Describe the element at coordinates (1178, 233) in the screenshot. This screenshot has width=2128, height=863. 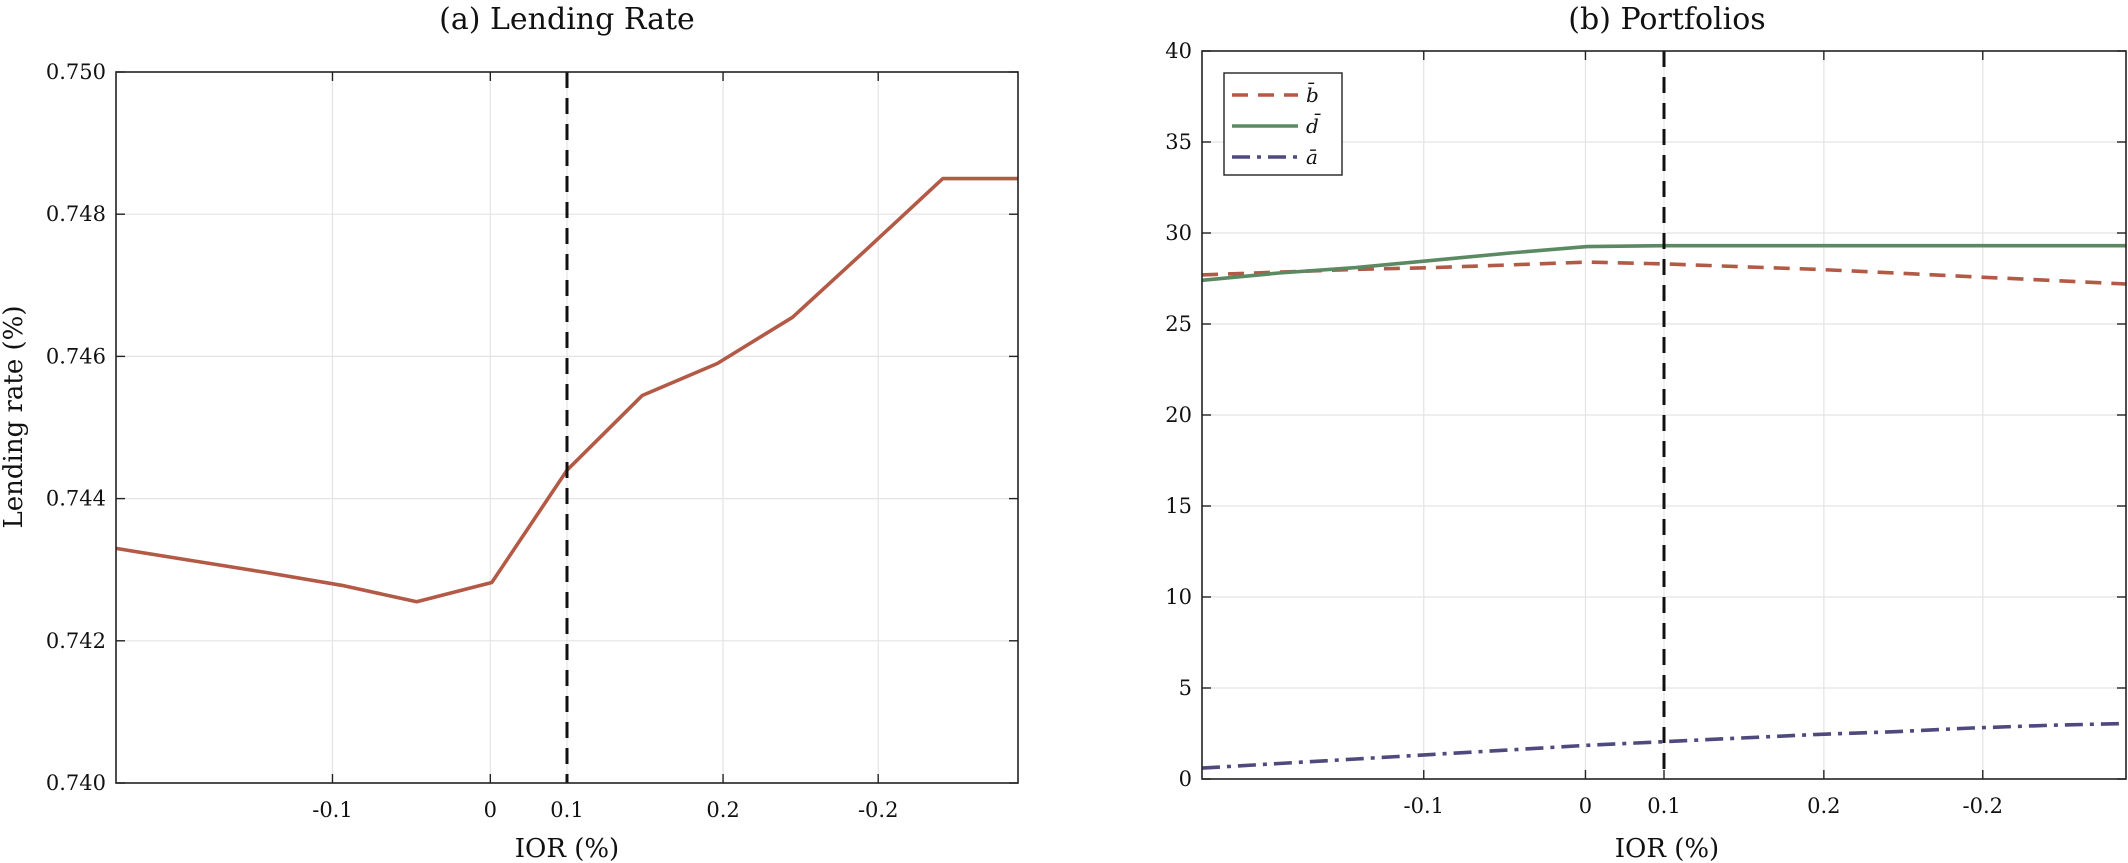
I see `y-tick-label: 30` at that location.